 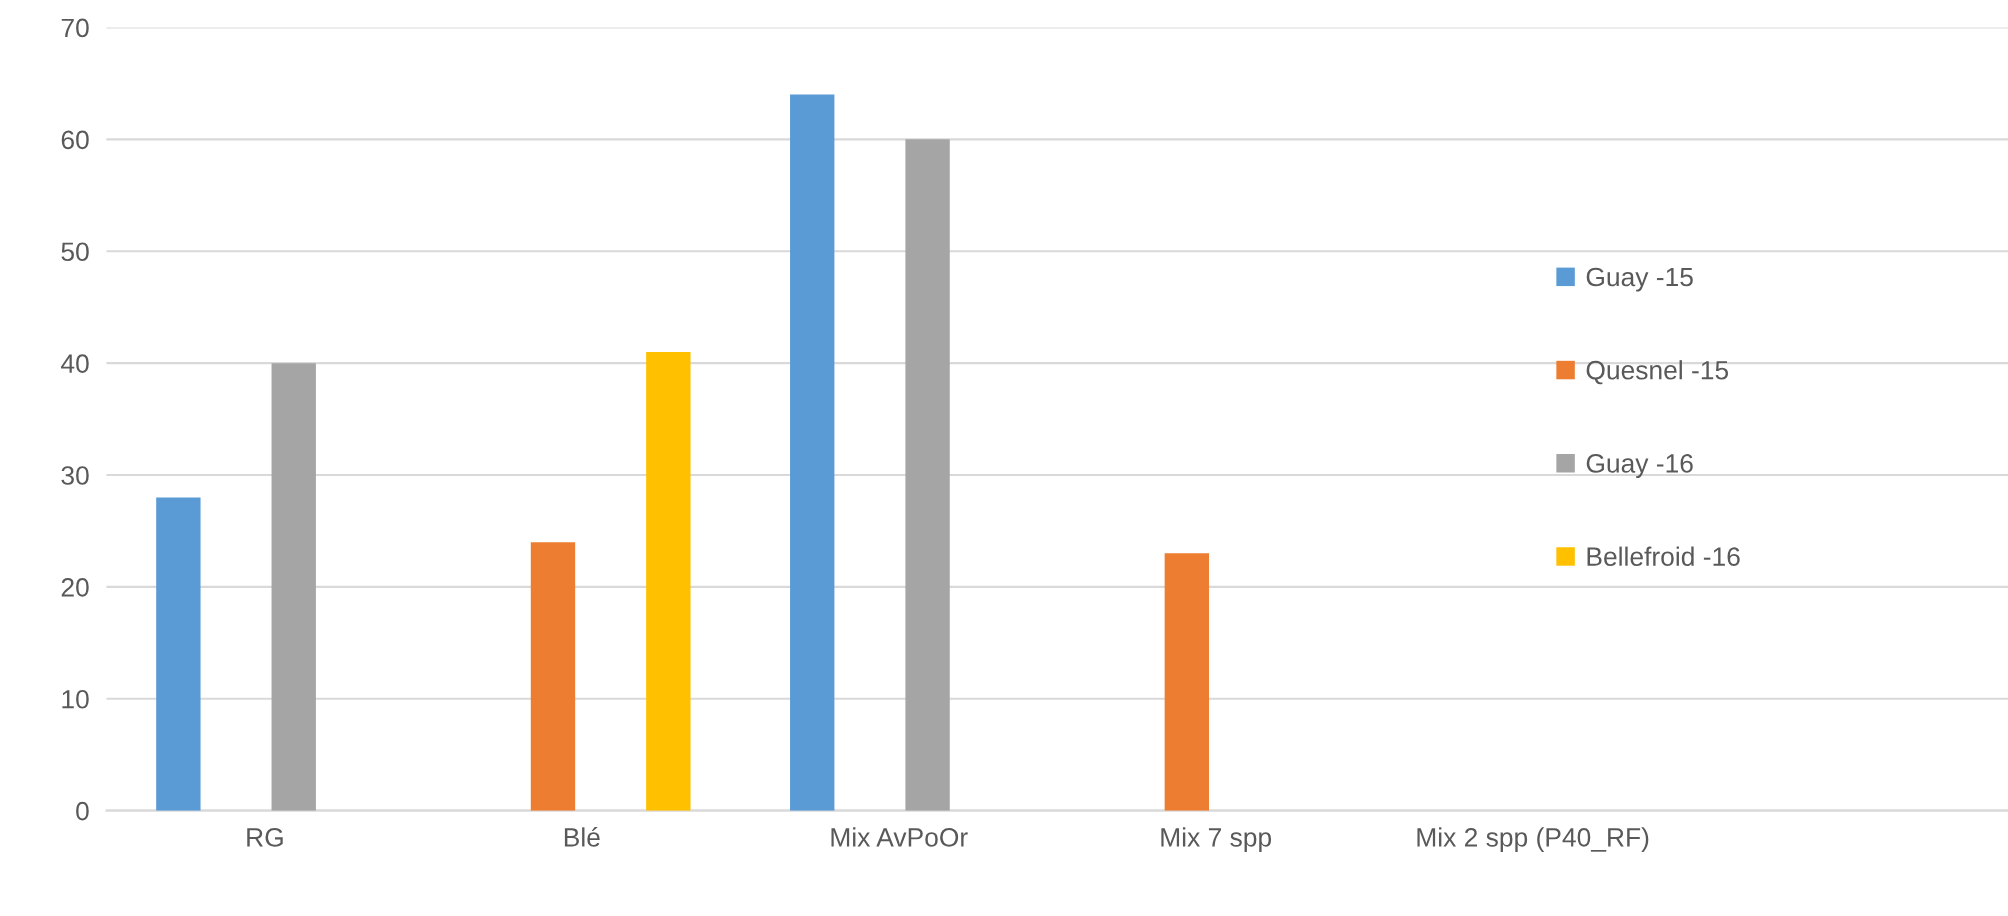 I want to click on y-tick-label: 70, so click(x=75, y=28).